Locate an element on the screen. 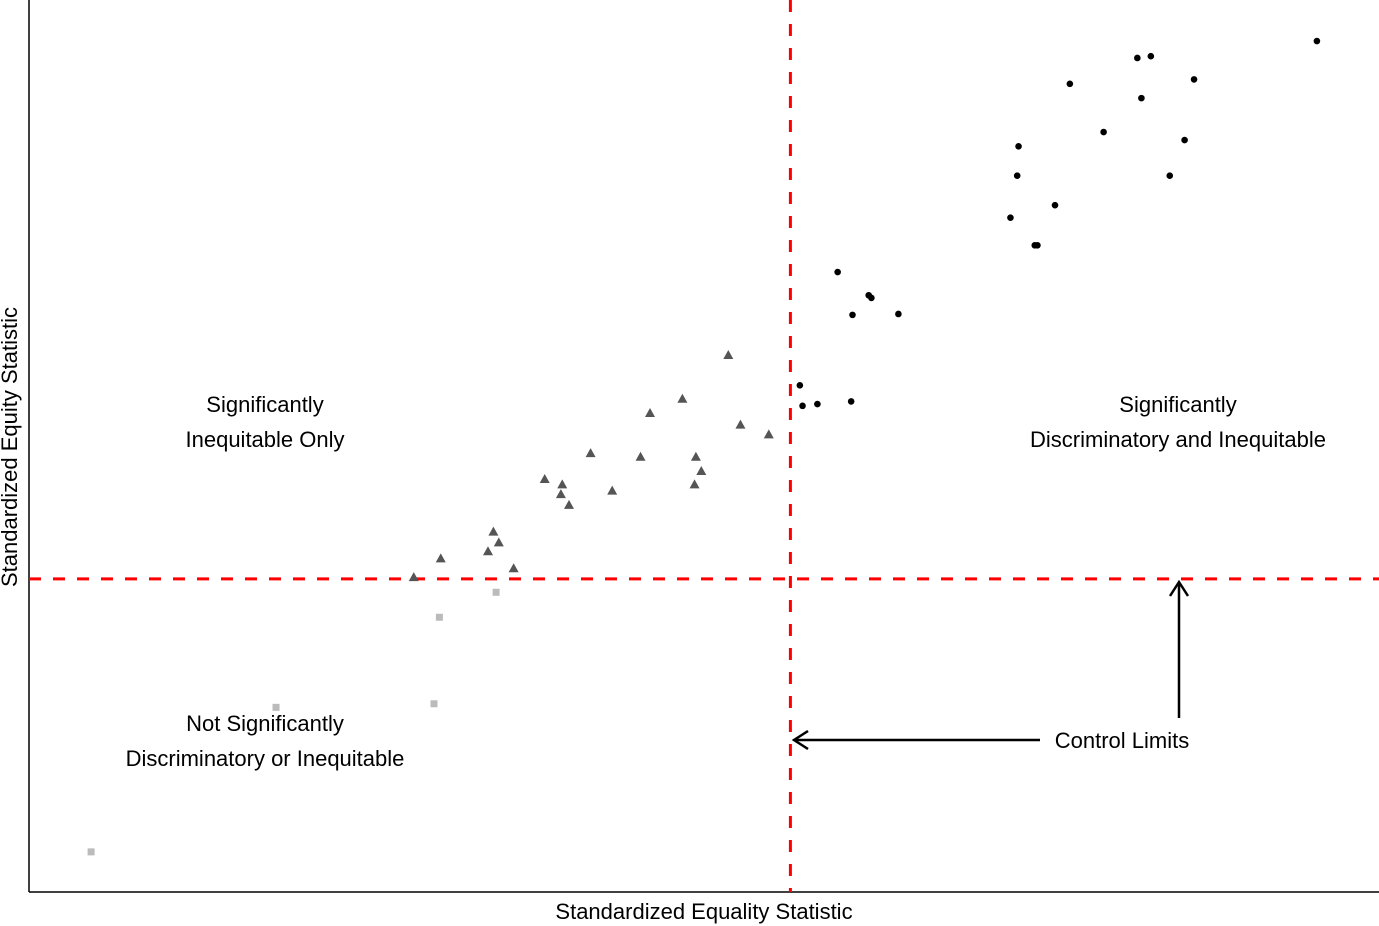 The height and width of the screenshot is (926, 1379). arrow-to-vertical-limit is located at coordinates (915, 740).